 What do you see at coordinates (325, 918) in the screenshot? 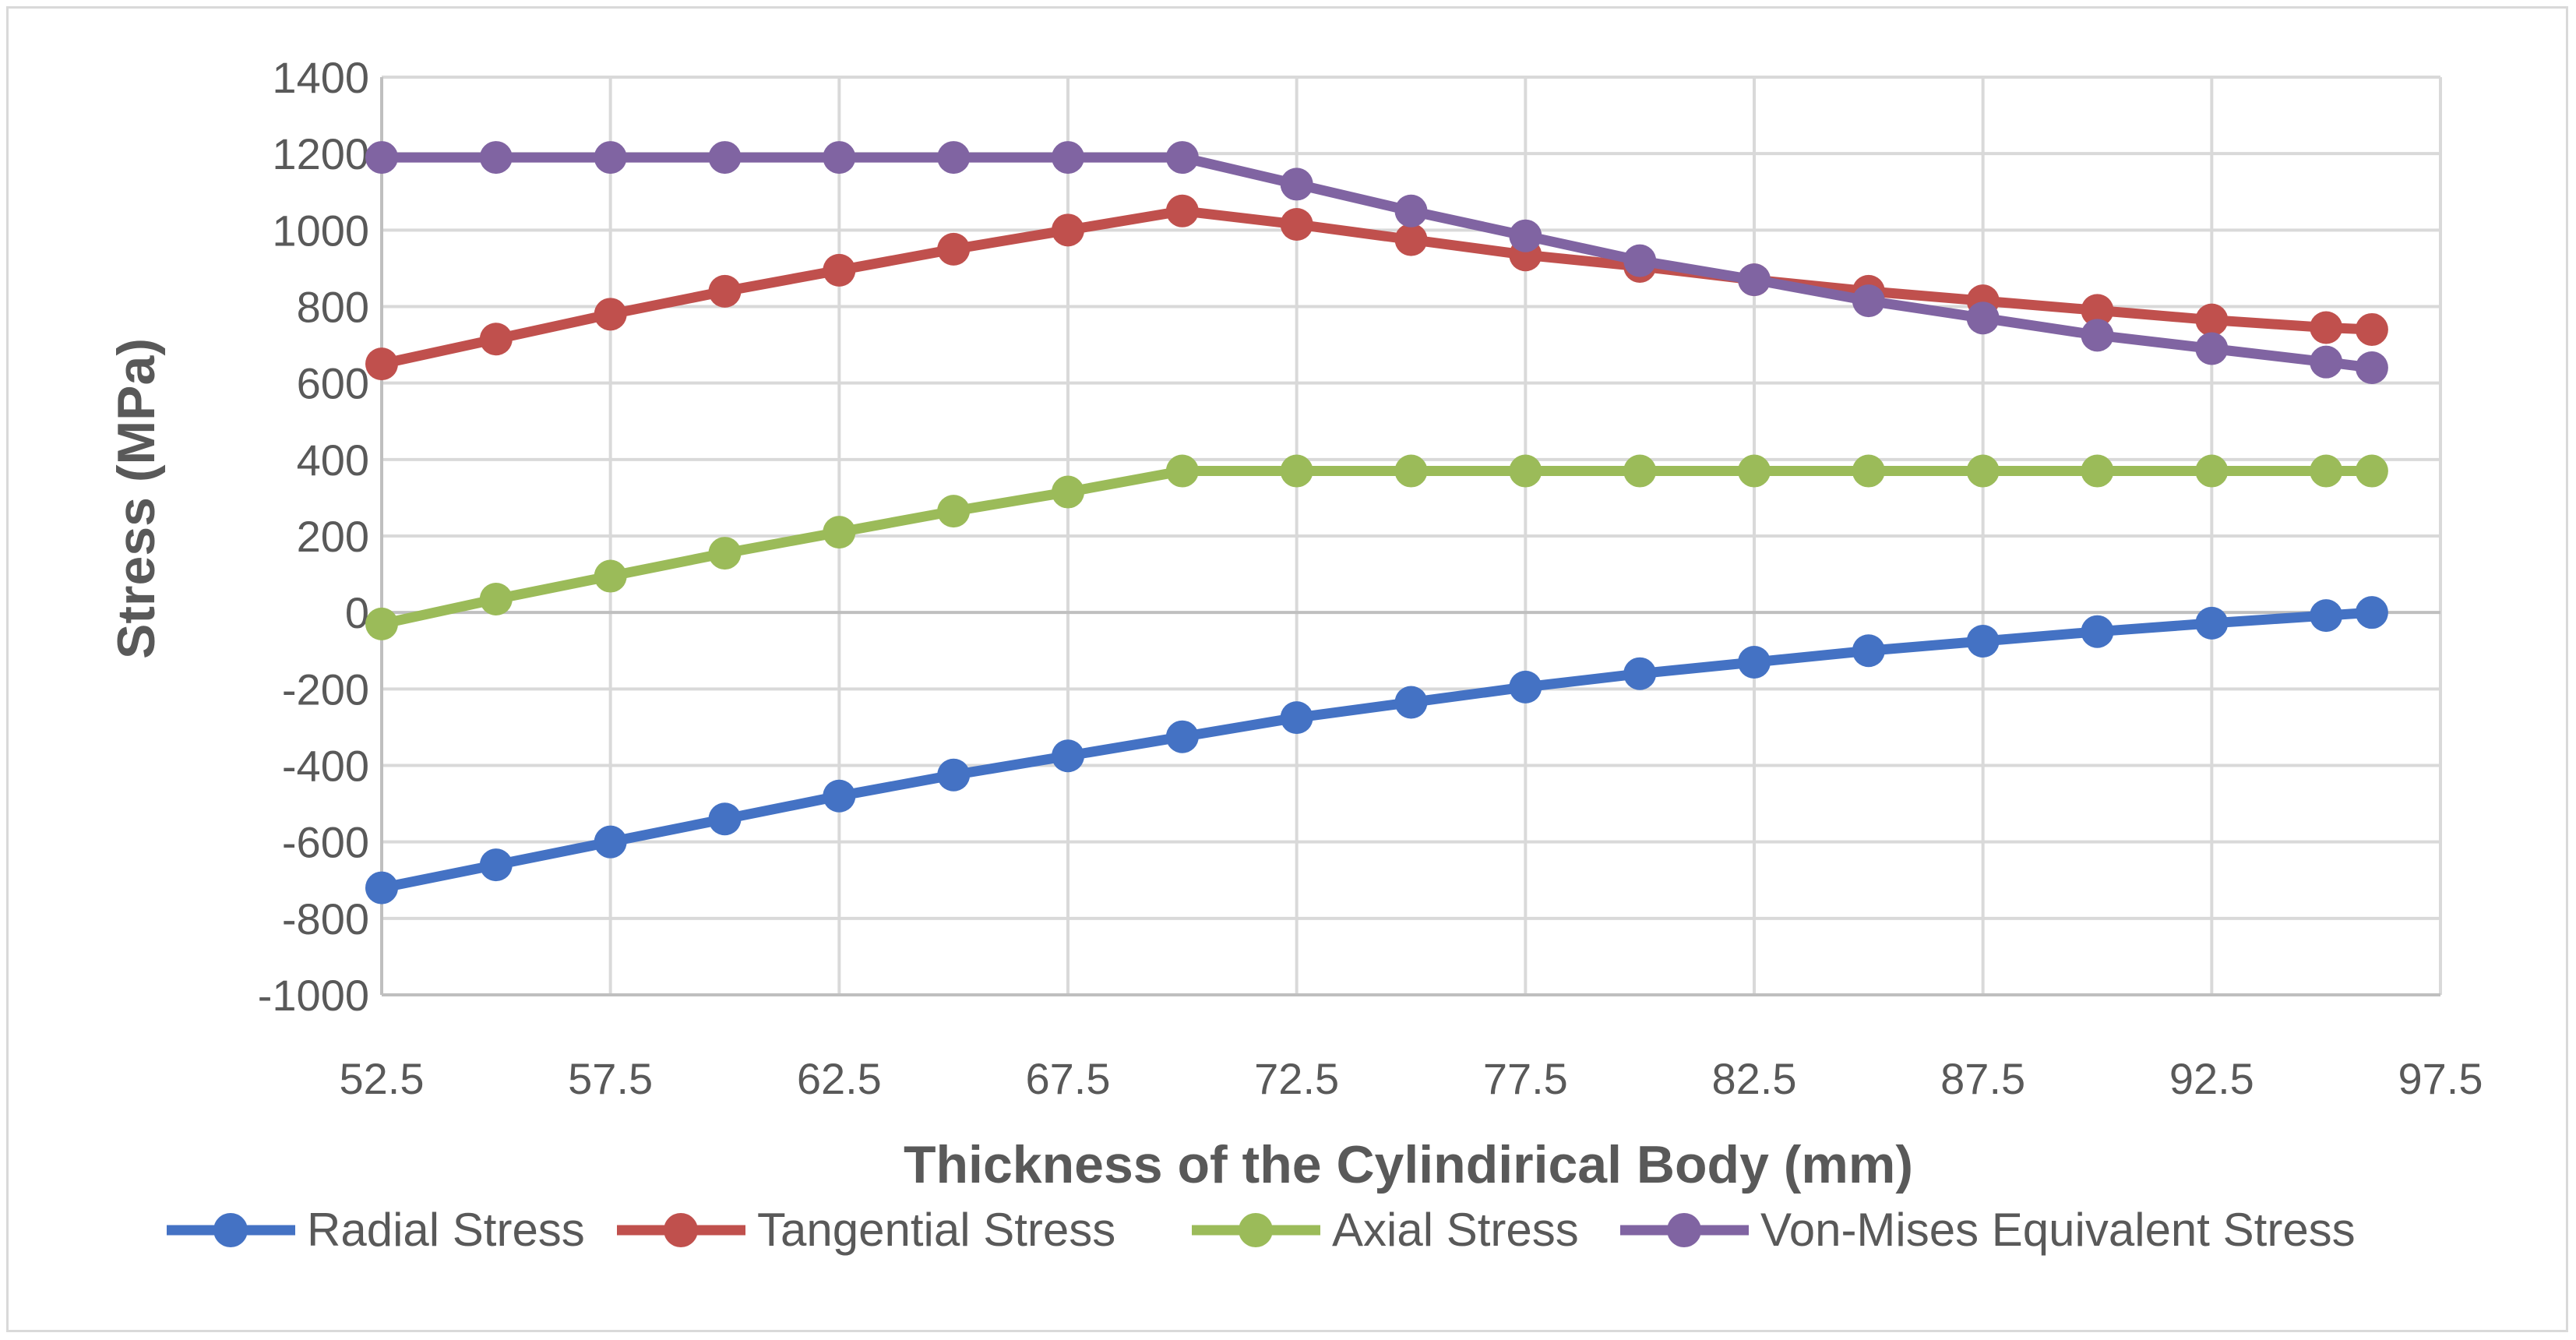
I see `y-tick-label: -800` at bounding box center [325, 918].